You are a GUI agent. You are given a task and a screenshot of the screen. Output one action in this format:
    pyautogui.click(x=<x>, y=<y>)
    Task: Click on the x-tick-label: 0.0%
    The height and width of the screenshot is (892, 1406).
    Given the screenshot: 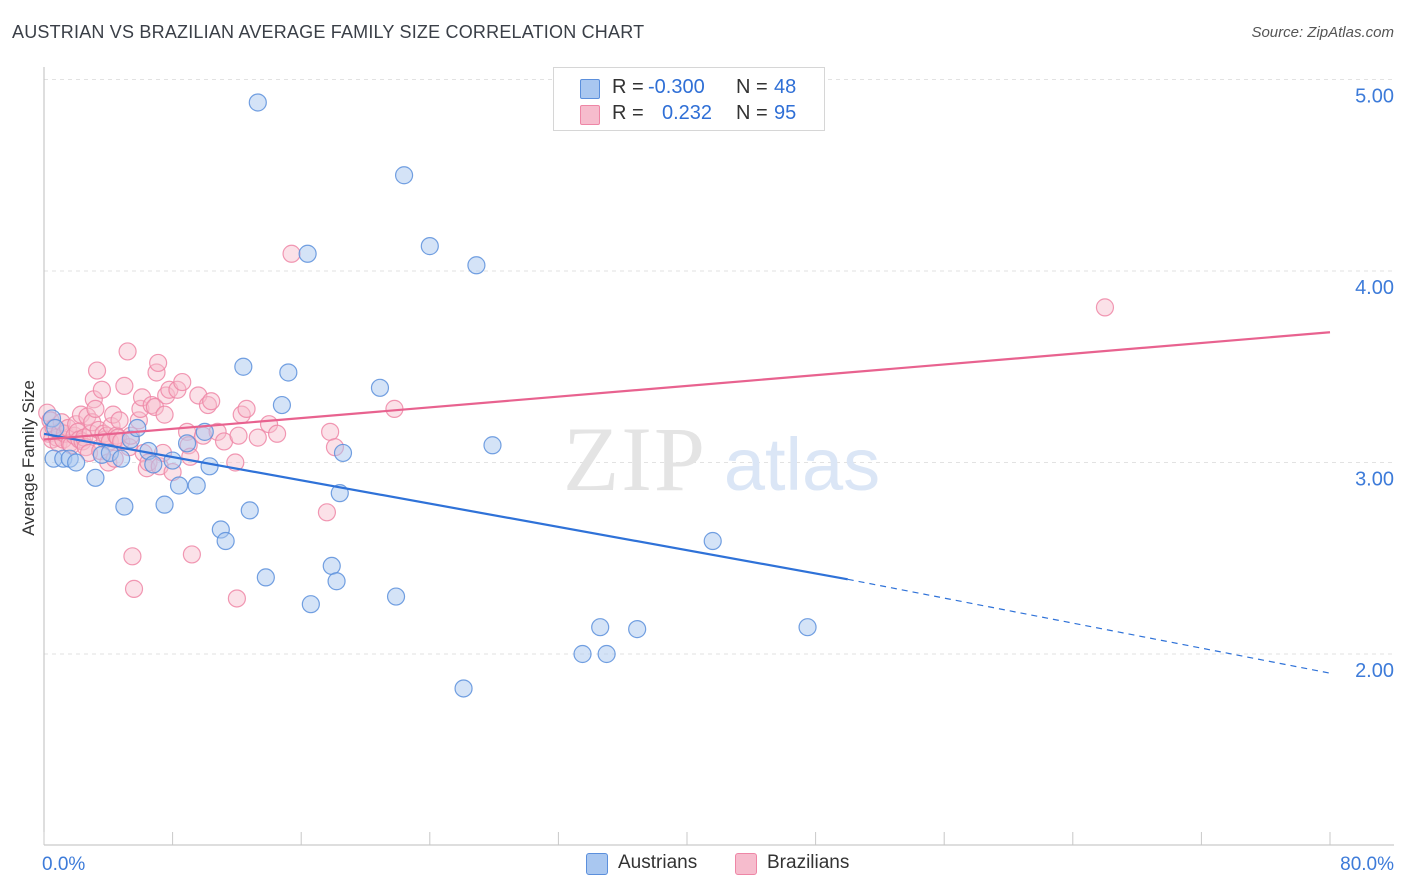 What is the action you would take?
    pyautogui.click(x=63, y=864)
    